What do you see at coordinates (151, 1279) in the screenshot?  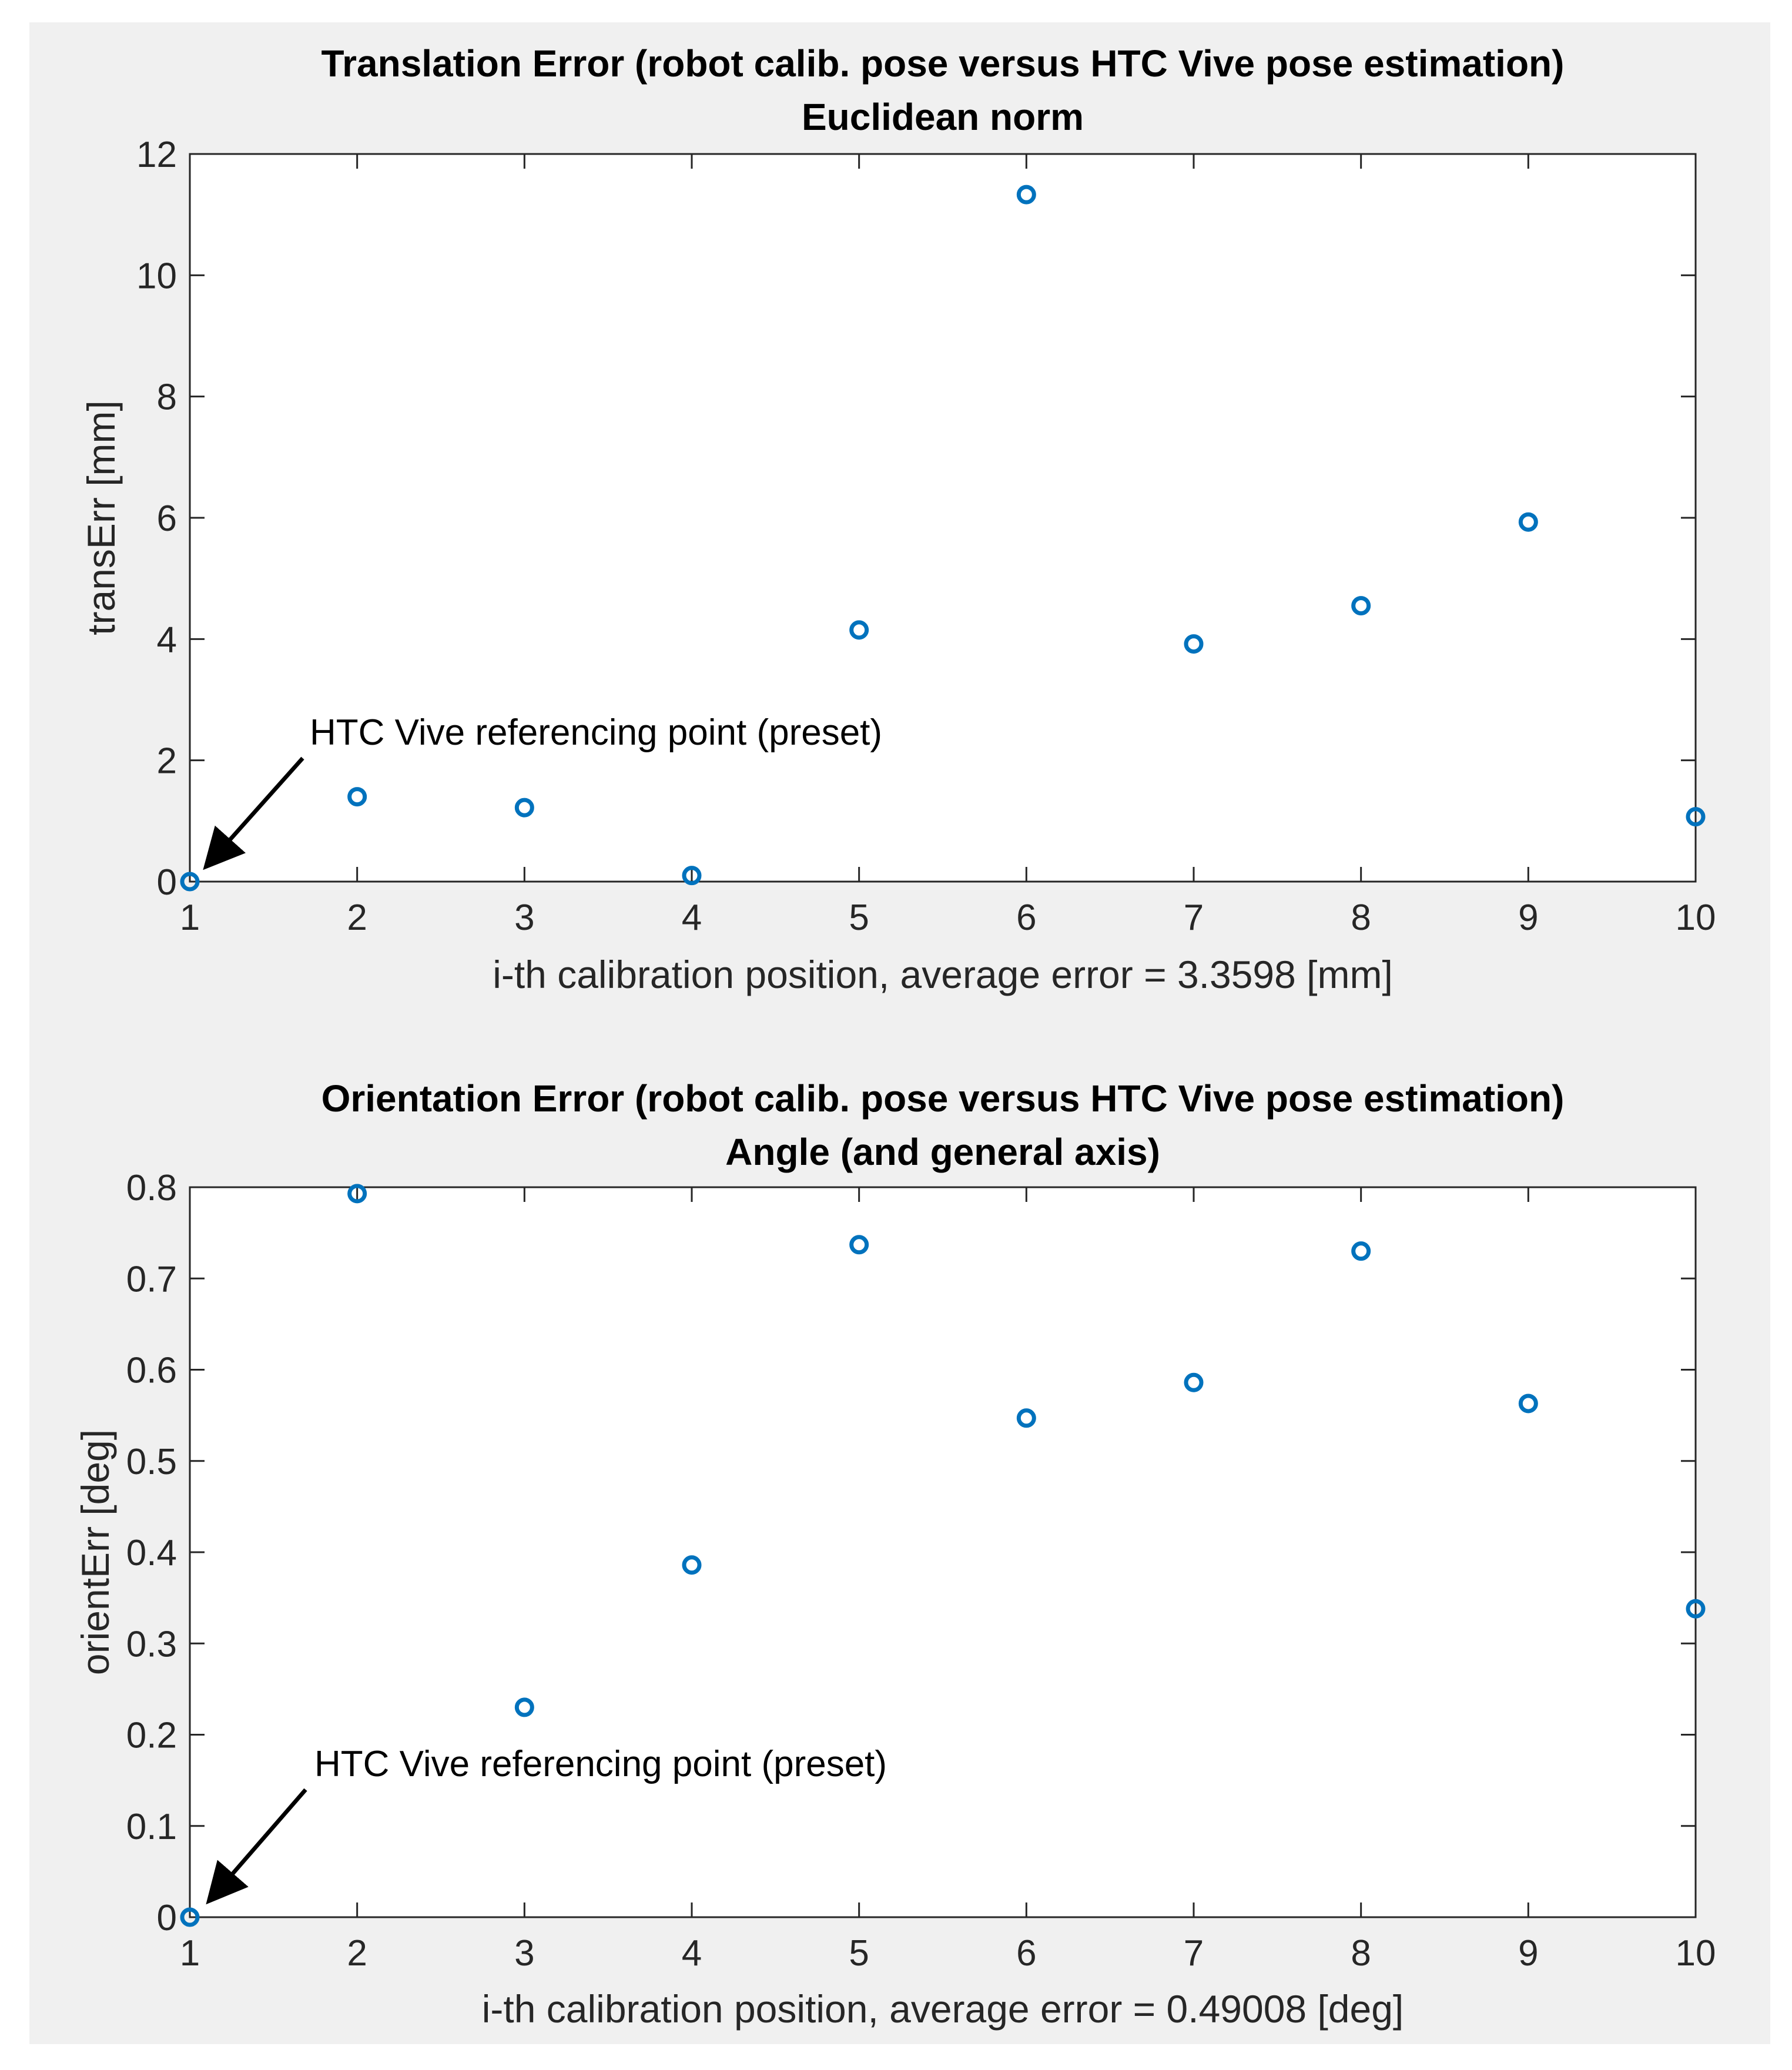 I see `y-tick-label: 0.7` at bounding box center [151, 1279].